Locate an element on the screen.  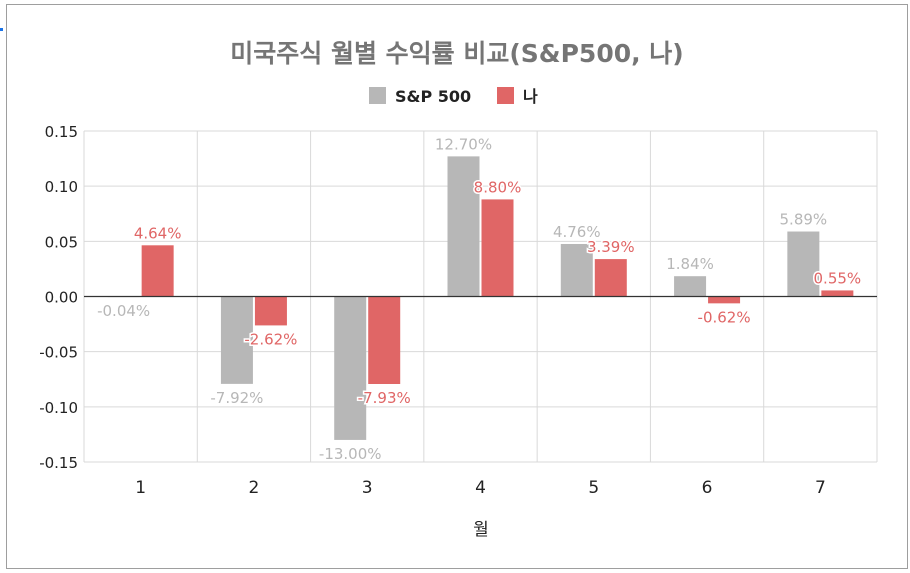
legend: S&P 500 나 is located at coordinates (453, 96).